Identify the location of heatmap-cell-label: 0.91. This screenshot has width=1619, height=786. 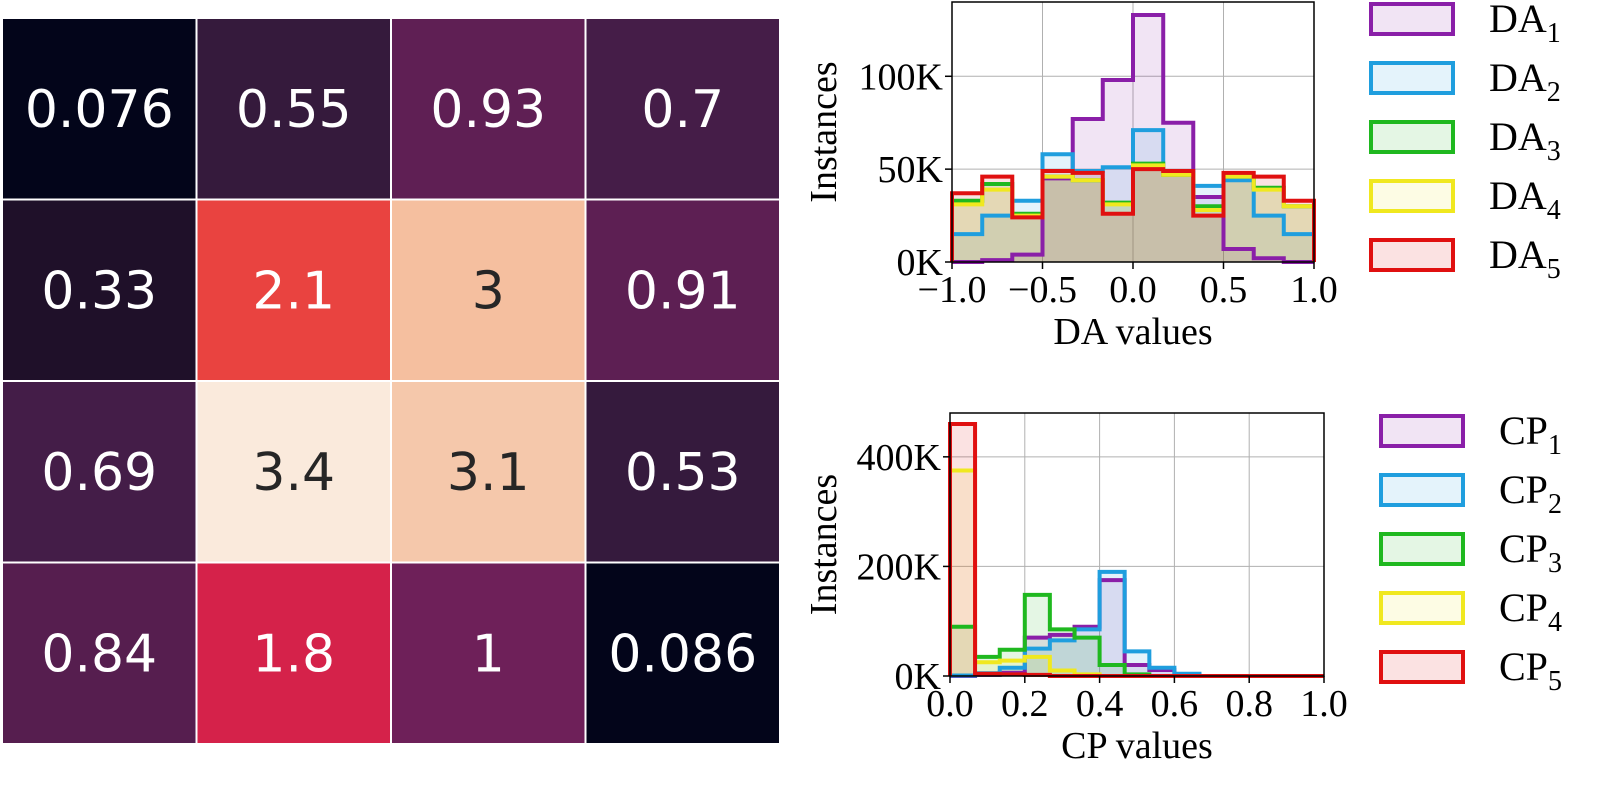
(683, 291).